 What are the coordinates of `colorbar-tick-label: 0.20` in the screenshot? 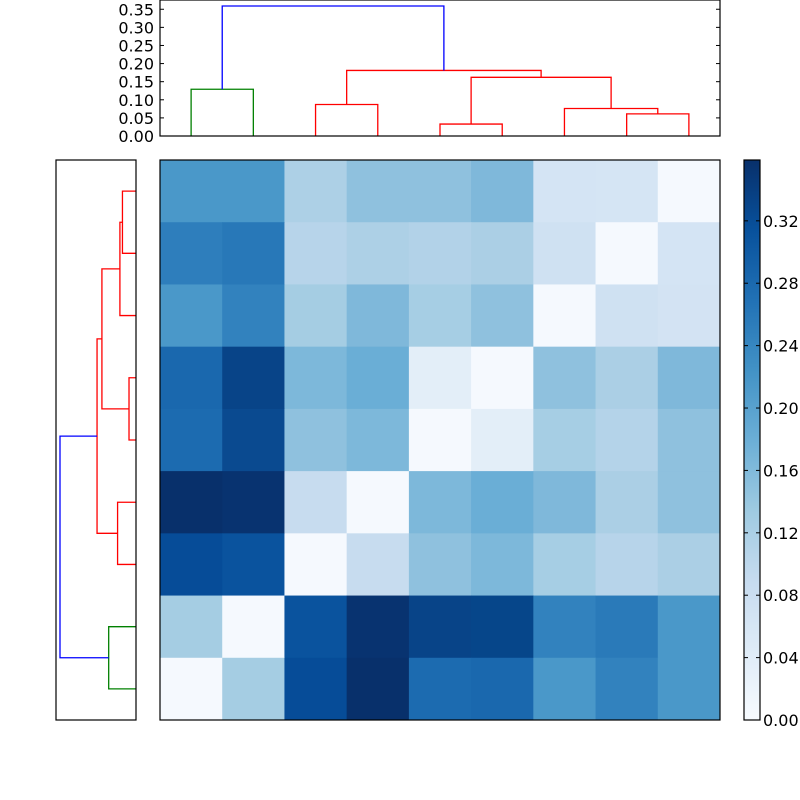 It's located at (781, 408).